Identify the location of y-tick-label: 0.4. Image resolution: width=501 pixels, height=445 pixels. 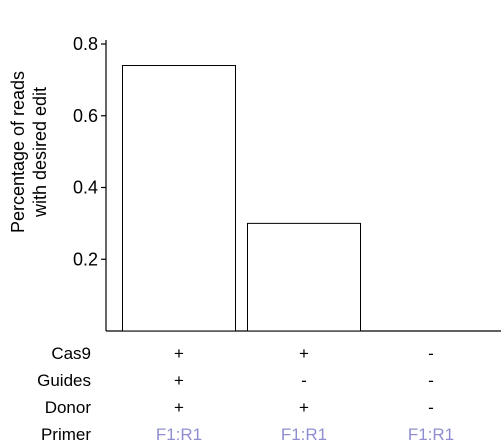
(85, 188).